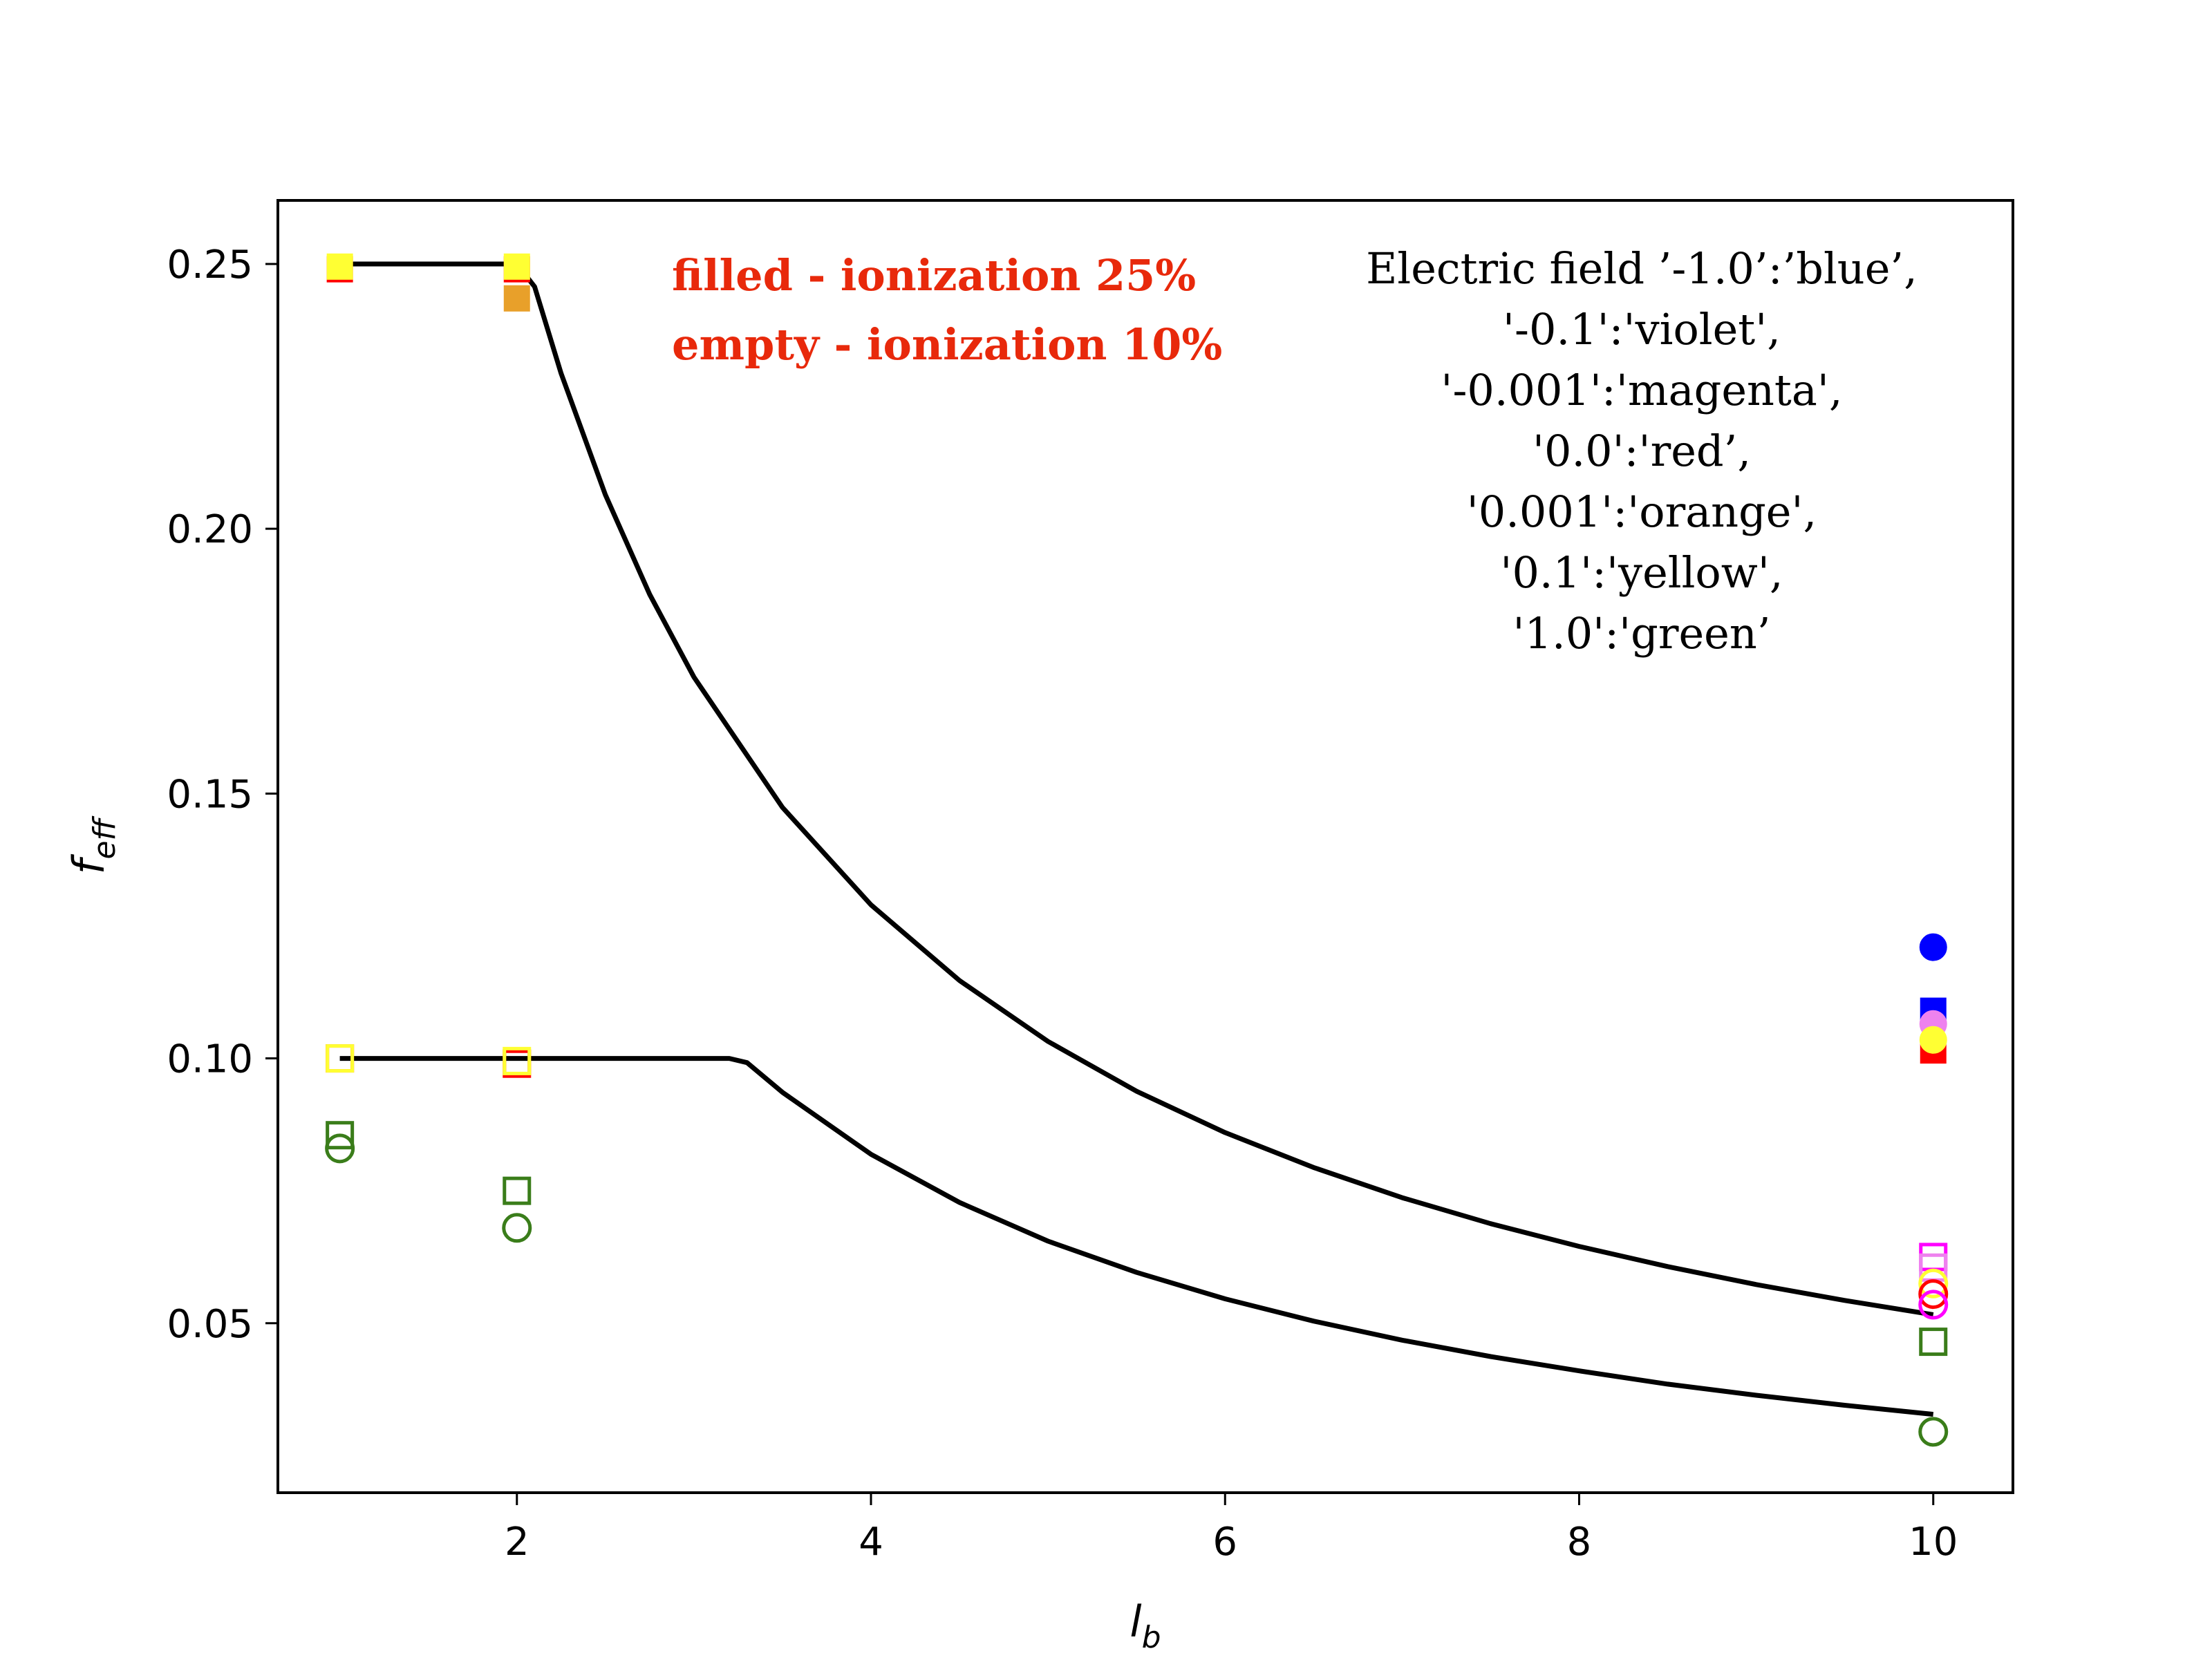  I want to click on x-tick-label: 10, so click(1933, 1542).